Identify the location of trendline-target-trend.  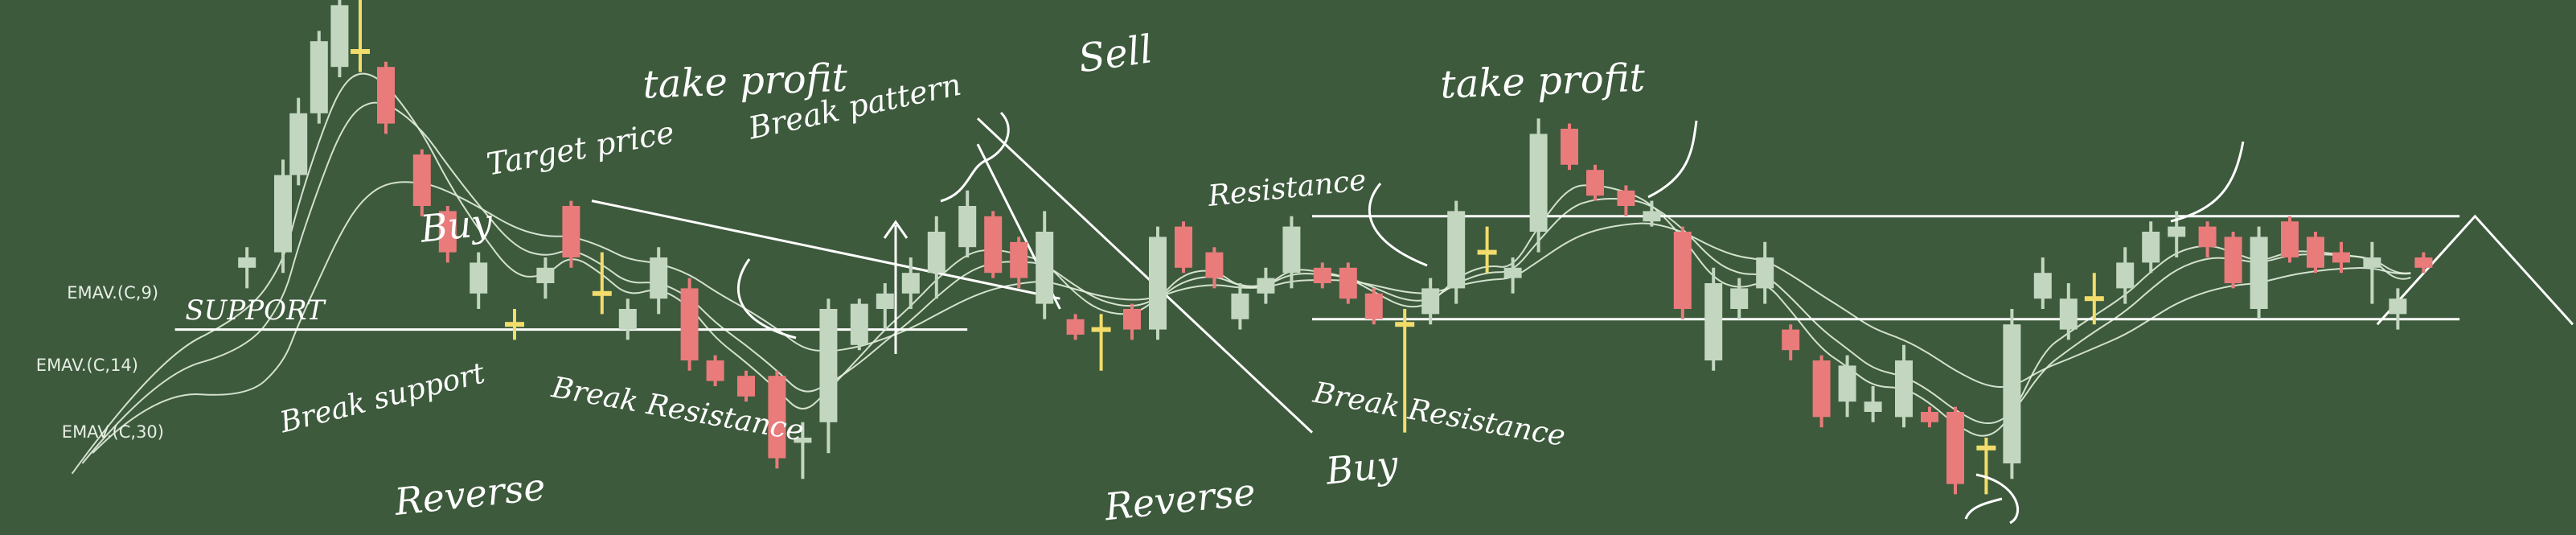
(825, 250).